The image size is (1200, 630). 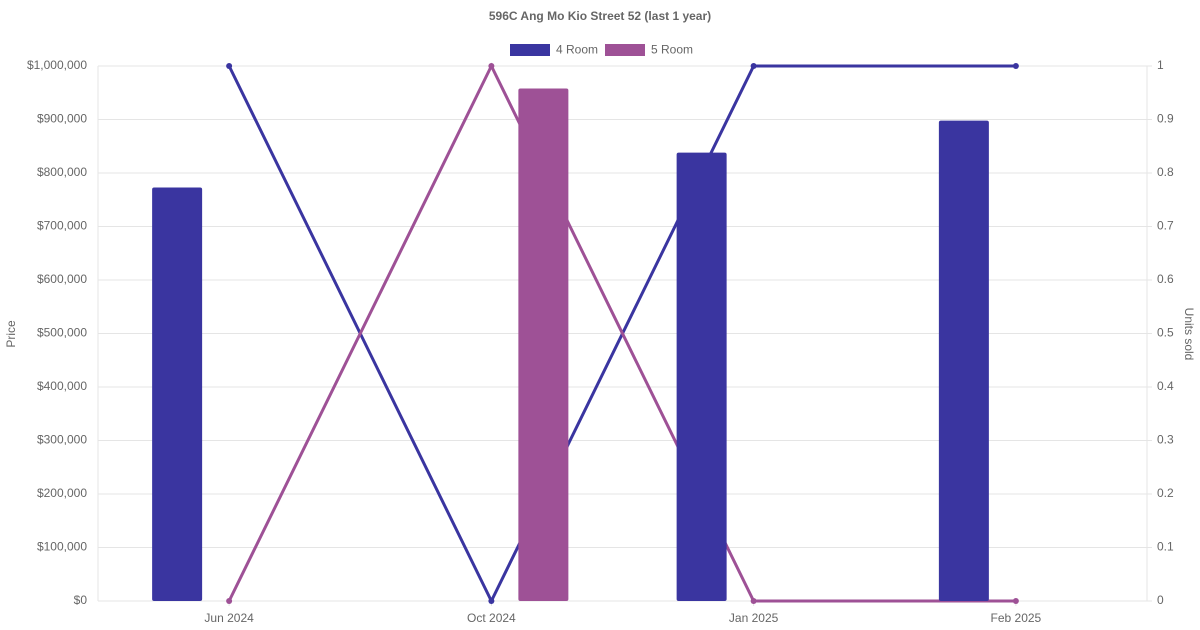 I want to click on y2-tick-label: 0.4, so click(x=1165, y=386).